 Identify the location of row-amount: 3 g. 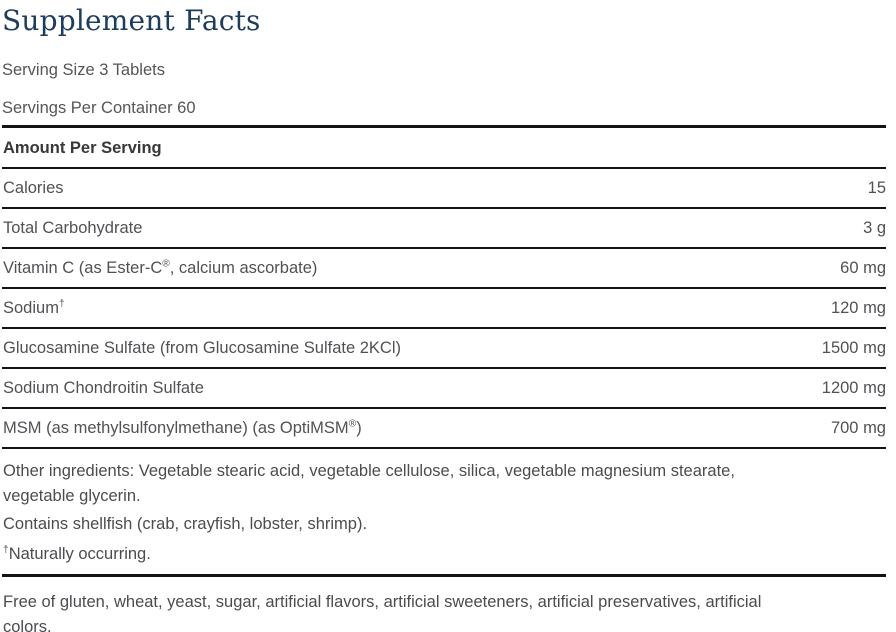
(874, 228).